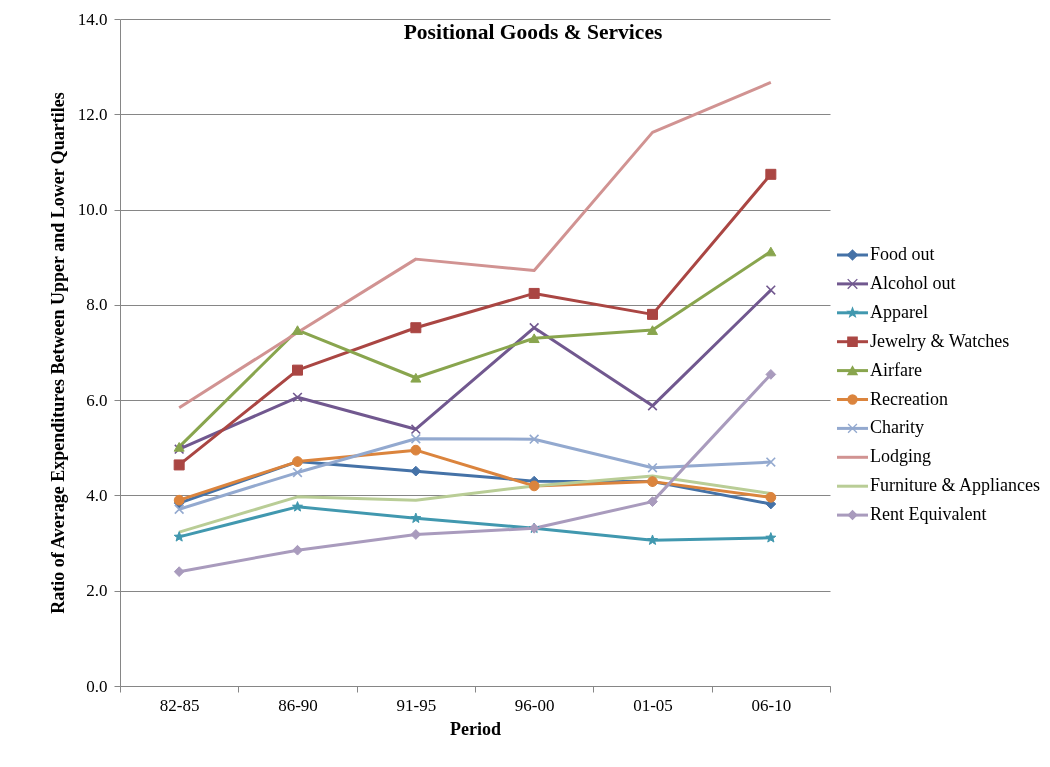 The height and width of the screenshot is (767, 1050). What do you see at coordinates (298, 705) in the screenshot?
I see `x-tick-label: 86-90` at bounding box center [298, 705].